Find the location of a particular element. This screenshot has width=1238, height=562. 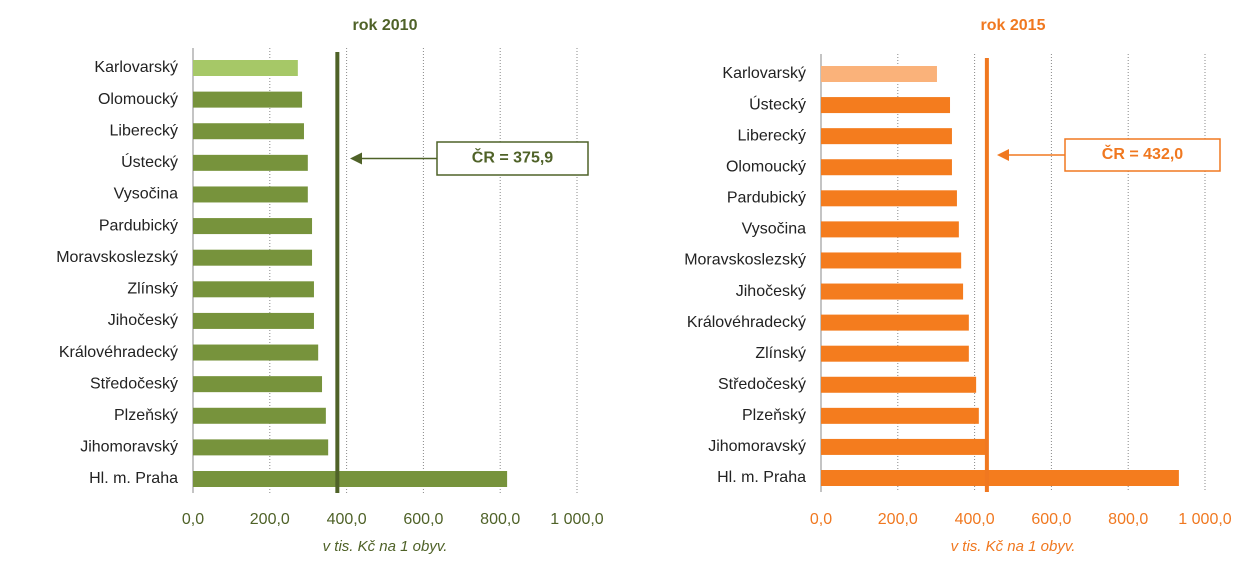

annotation: ČR = 432,0 is located at coordinates (1142, 153).